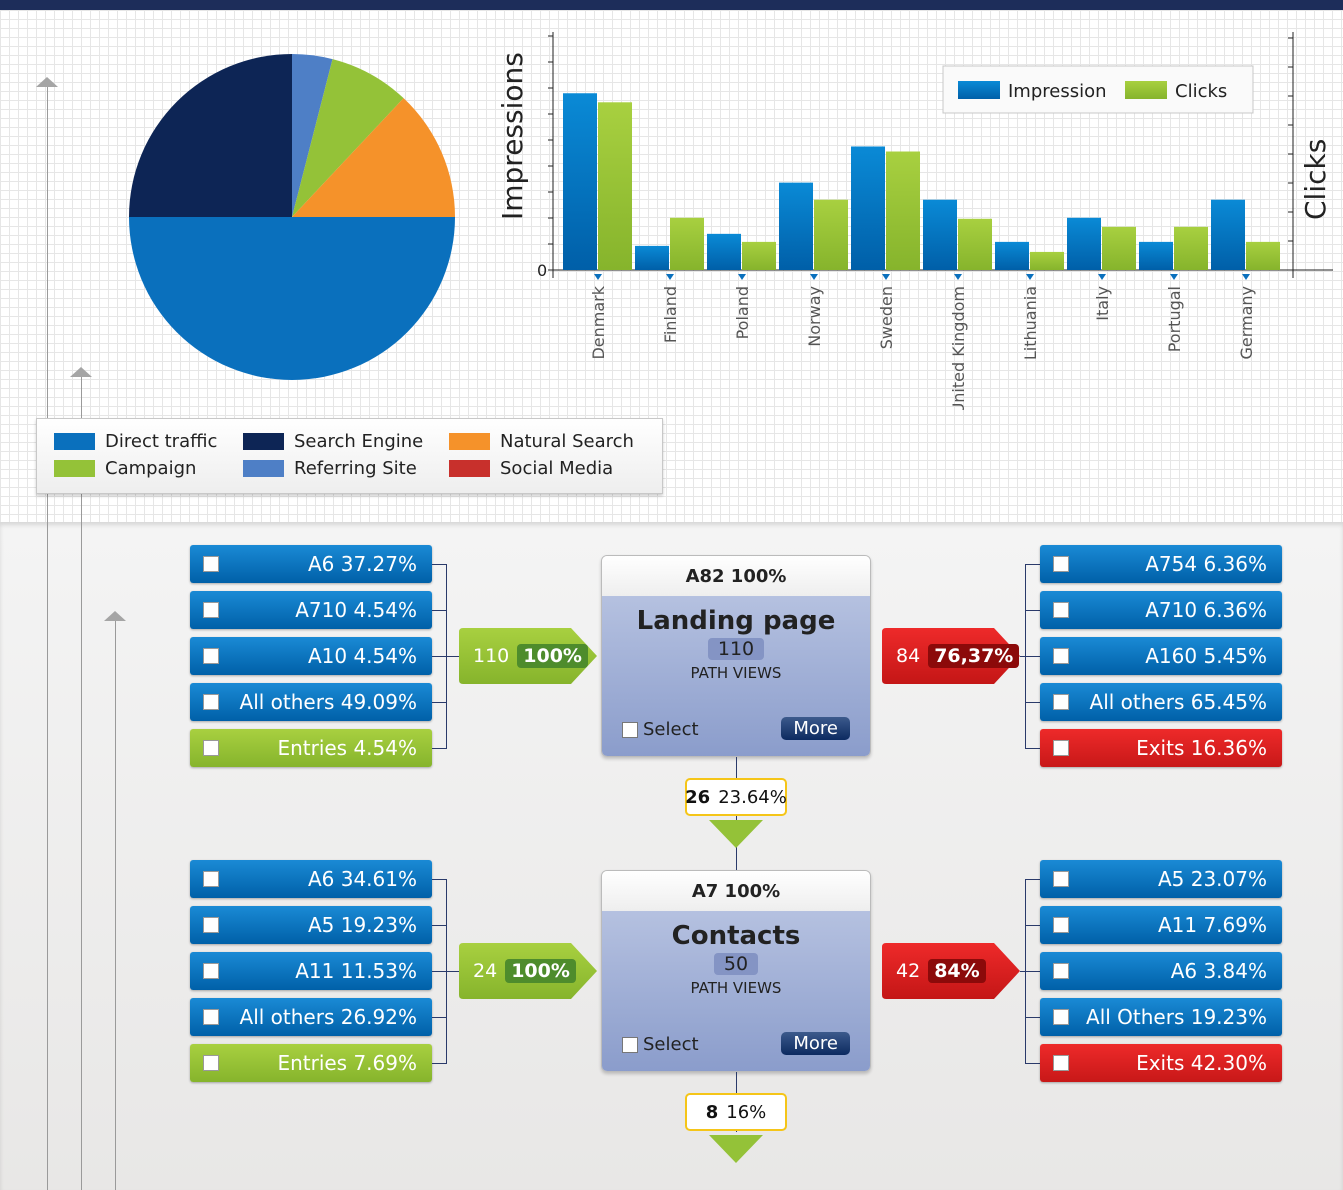 The width and height of the screenshot is (1343, 1190). What do you see at coordinates (1161, 1063) in the screenshot?
I see `outgoing-path-item: Exits 42.30%` at bounding box center [1161, 1063].